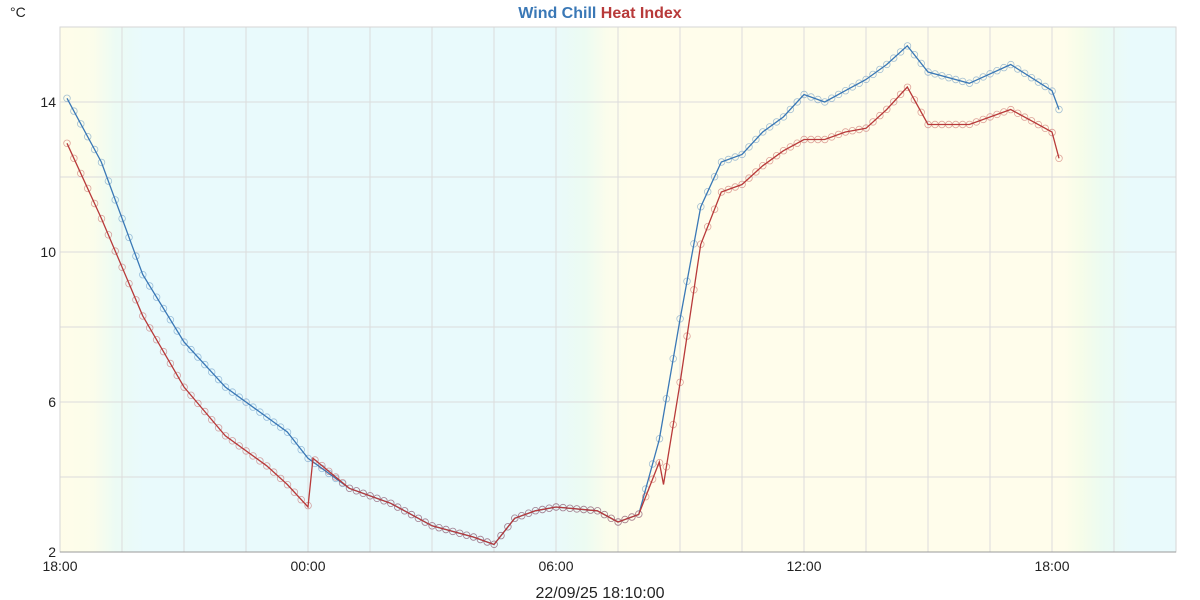 This screenshot has height=600, width=1200. What do you see at coordinates (638, 13) in the screenshot?
I see `title-part: Heat Index` at bounding box center [638, 13].